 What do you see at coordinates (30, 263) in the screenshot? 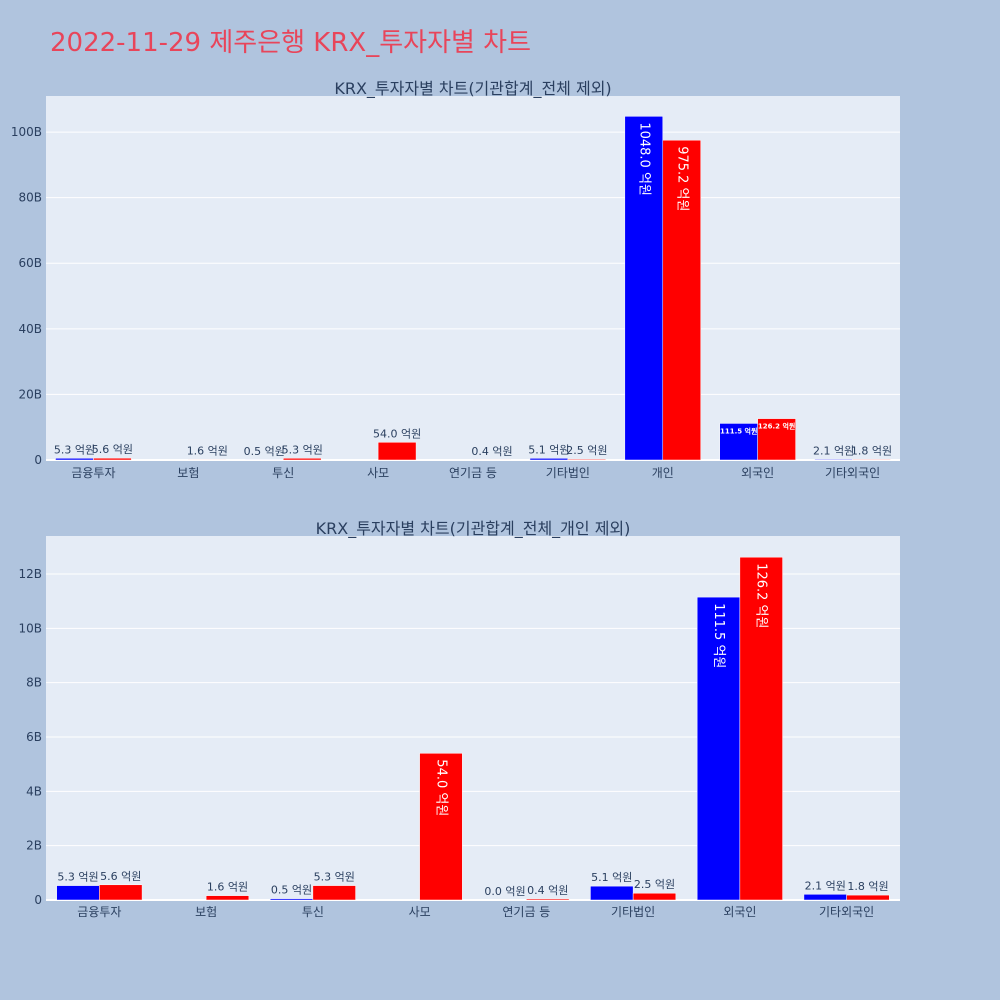
I see `y-tick-label: 60B` at bounding box center [30, 263].